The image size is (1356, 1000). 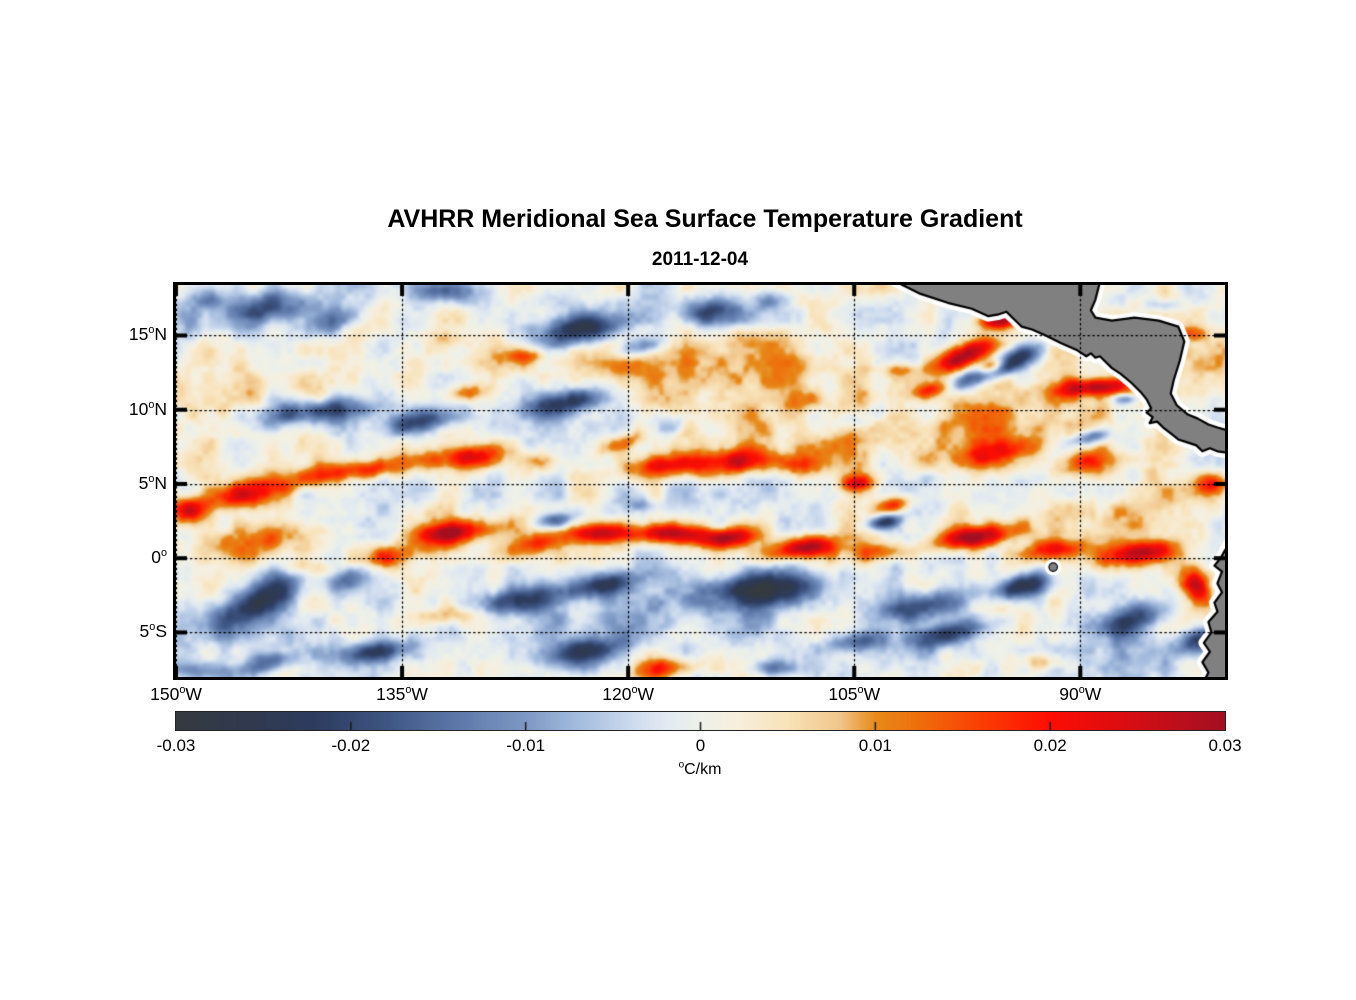 What do you see at coordinates (1225, 745) in the screenshot?
I see `colorbar-tick-label: 0.03` at bounding box center [1225, 745].